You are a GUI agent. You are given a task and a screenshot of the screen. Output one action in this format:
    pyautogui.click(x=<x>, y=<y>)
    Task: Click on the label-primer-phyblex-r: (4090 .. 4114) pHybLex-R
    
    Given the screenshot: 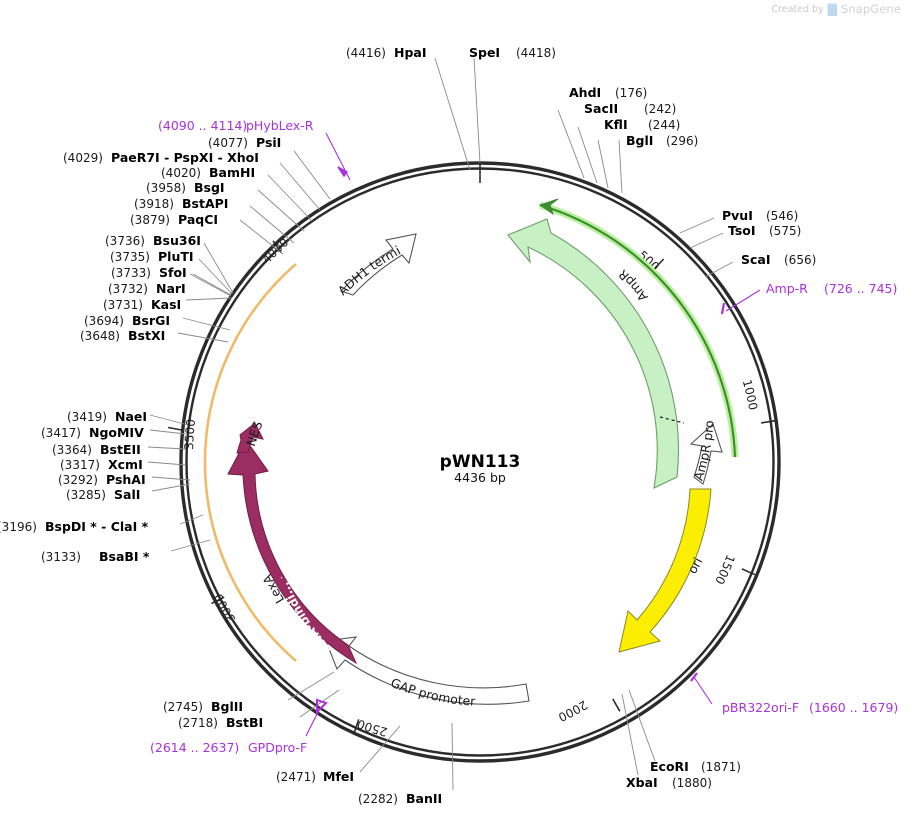 What is the action you would take?
    pyautogui.click(x=236, y=125)
    